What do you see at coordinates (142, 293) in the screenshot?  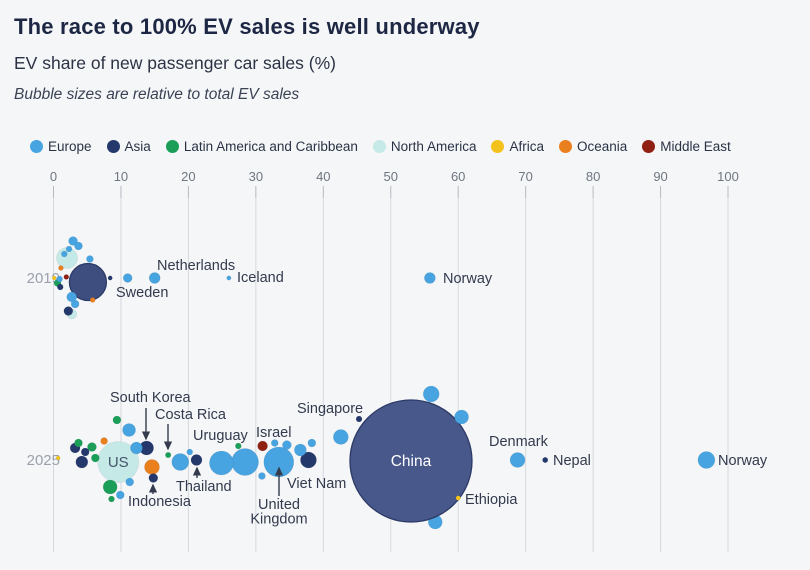 I see `country-label-sweden: Sweden` at bounding box center [142, 293].